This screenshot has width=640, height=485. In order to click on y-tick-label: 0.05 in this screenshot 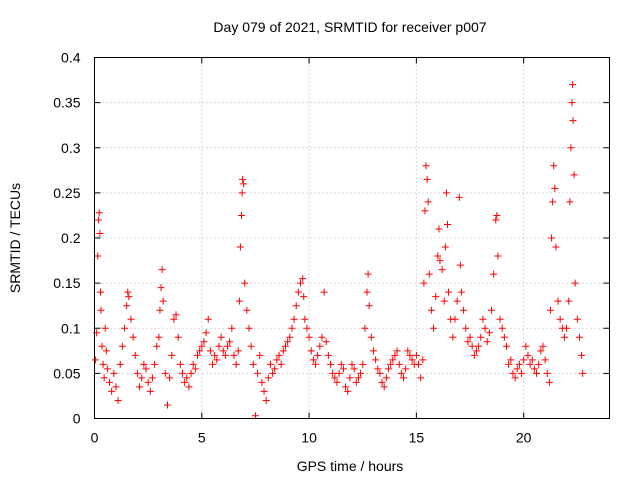, I will do `click(66, 373)`.